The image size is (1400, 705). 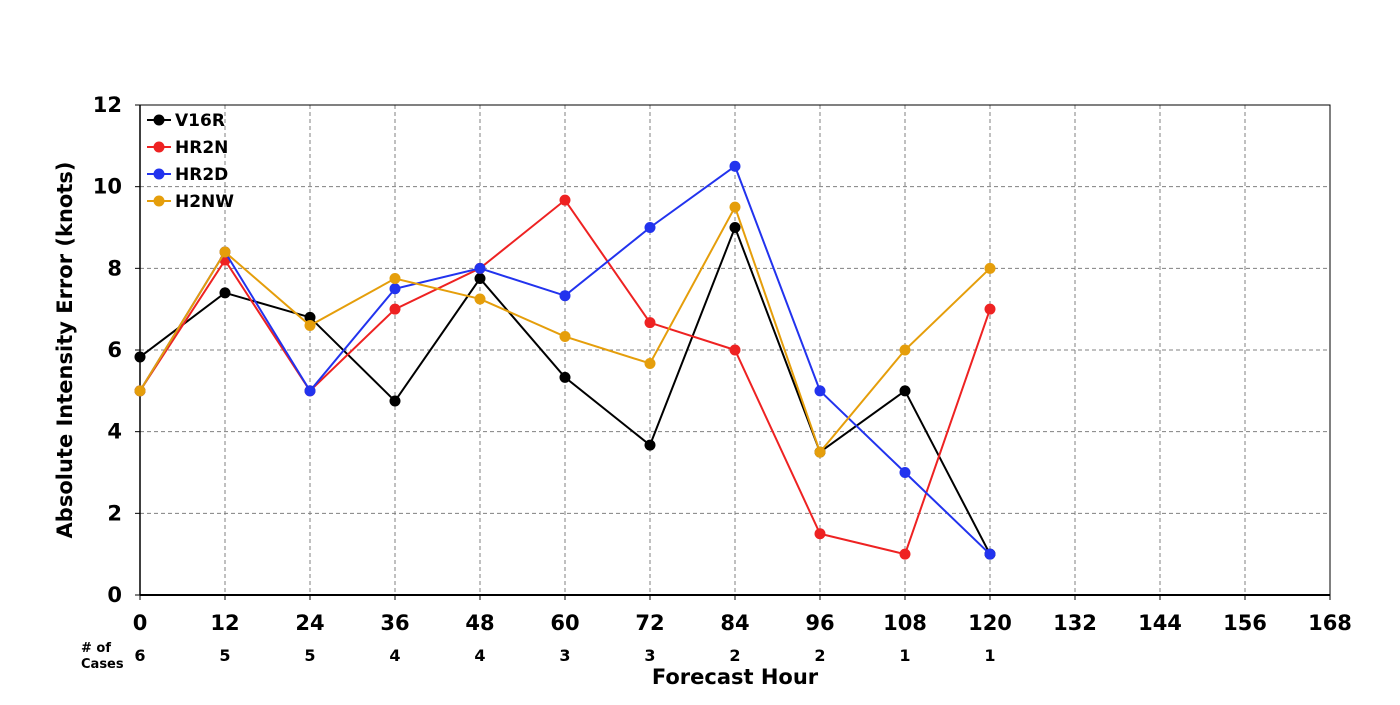 What do you see at coordinates (564, 623) in the screenshot?
I see `x-tick-label: 60` at bounding box center [564, 623].